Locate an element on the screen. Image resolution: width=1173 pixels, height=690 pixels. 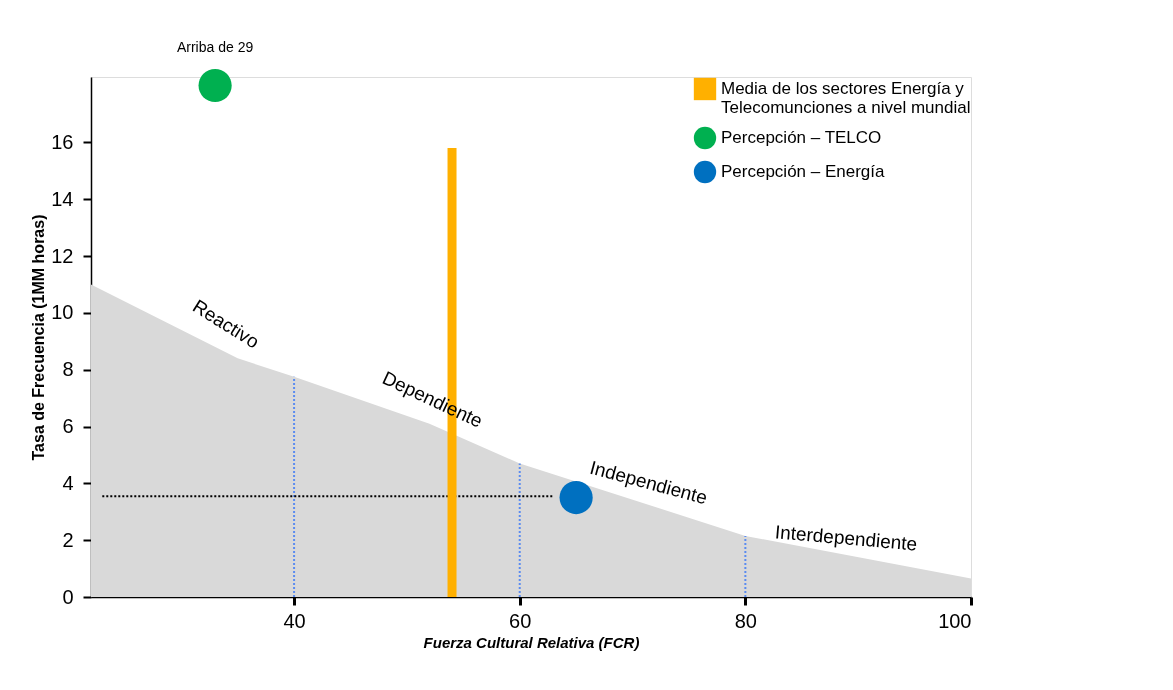
annotation: Arriba de 29 is located at coordinates (215, 46).